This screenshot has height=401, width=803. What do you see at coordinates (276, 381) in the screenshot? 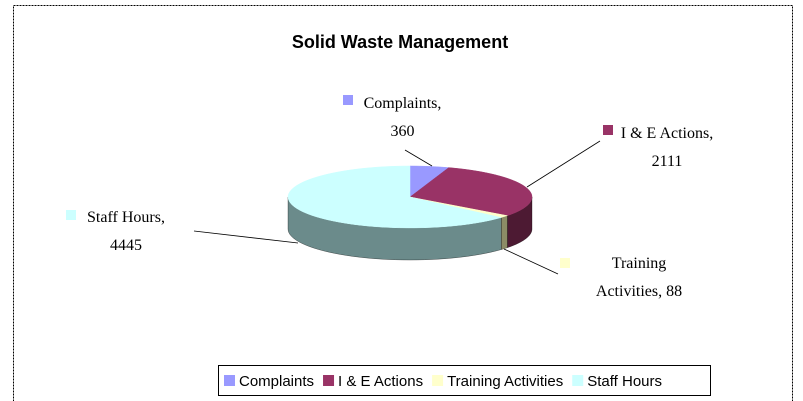
I see `legend-label: Complaints` at bounding box center [276, 381].